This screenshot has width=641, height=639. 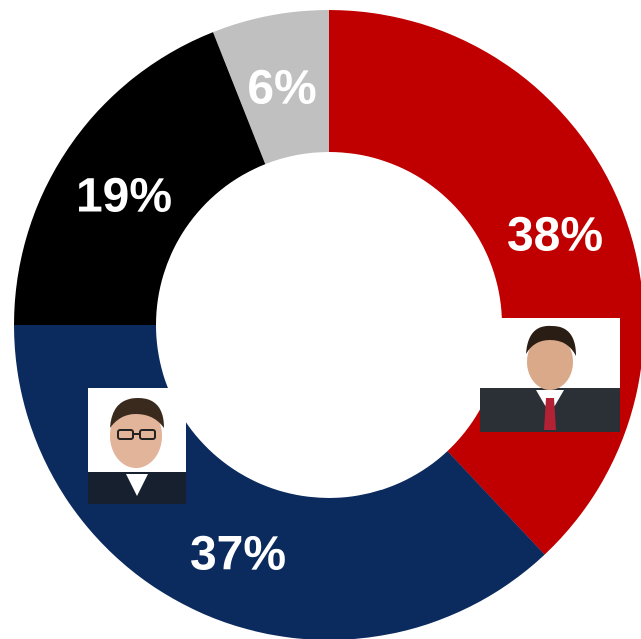 What do you see at coordinates (281, 88) in the screenshot?
I see `slice-label-4: 6%` at bounding box center [281, 88].